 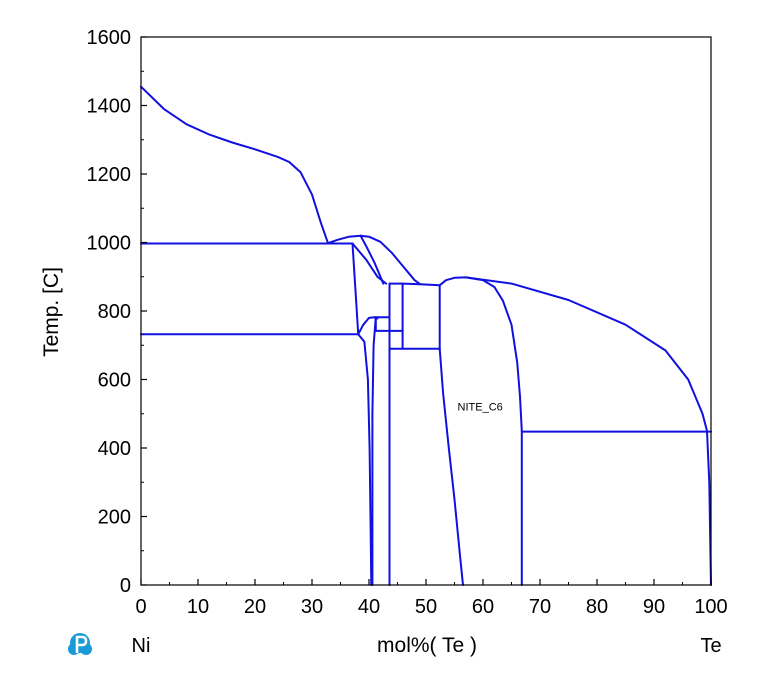 I want to click on x-tick-label-8: 80, so click(x=597, y=607).